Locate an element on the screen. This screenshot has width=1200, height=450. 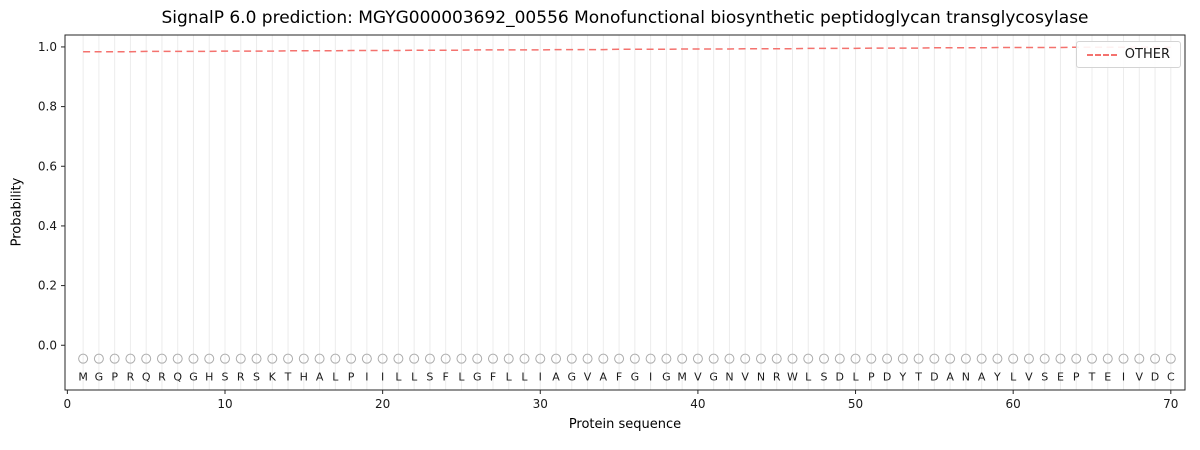
y-tick-label: 0.6 is located at coordinates (47, 166).